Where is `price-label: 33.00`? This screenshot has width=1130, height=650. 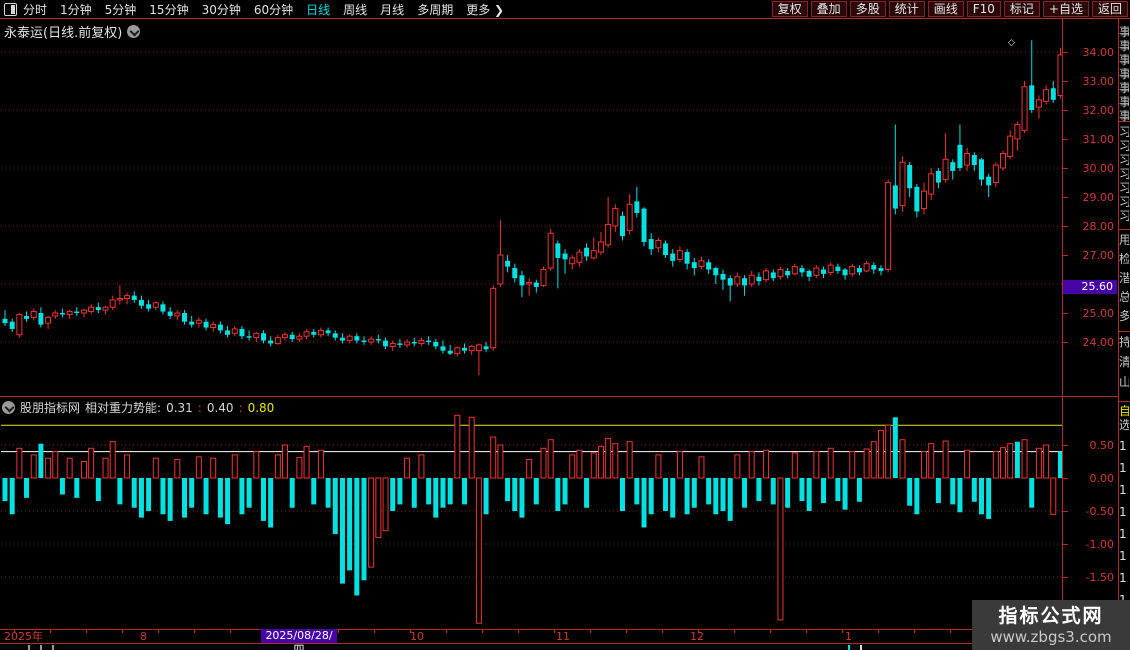
price-label: 33.00 is located at coordinates (1098, 81).